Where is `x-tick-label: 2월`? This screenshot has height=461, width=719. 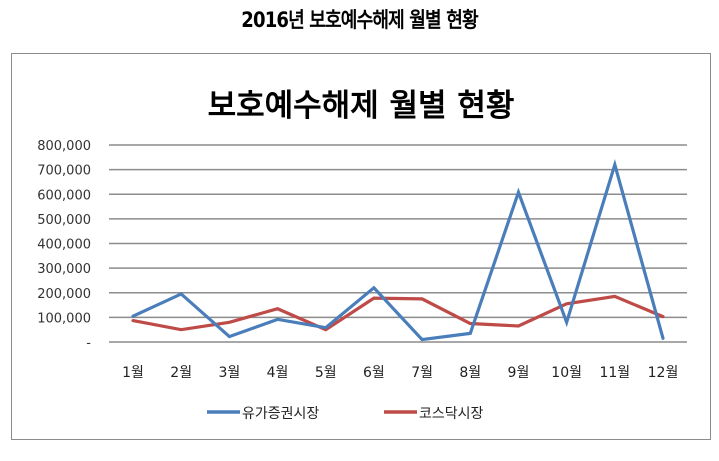
x-tick-label: 2월 is located at coordinates (181, 373).